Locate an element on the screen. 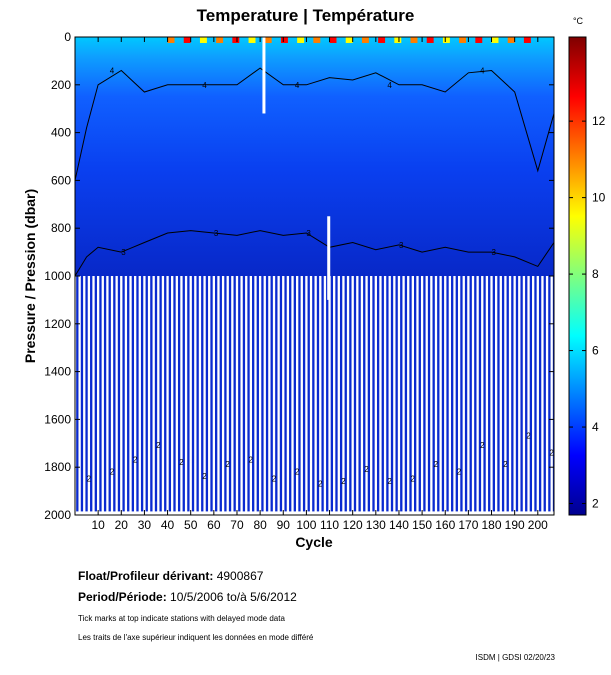 The image size is (611, 675). x-tick-label: 80 is located at coordinates (260, 525).